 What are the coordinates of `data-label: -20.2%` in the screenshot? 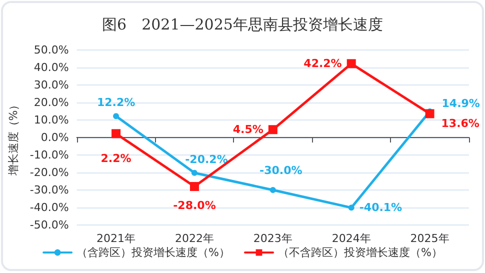 It's located at (206, 159).